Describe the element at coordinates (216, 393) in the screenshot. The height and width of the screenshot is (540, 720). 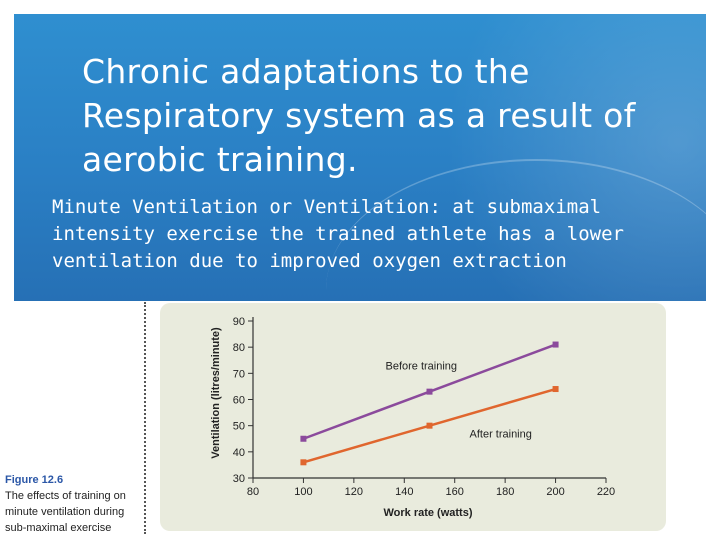
I see `y-axis-label: Ventilation (litres/minute)` at that location.